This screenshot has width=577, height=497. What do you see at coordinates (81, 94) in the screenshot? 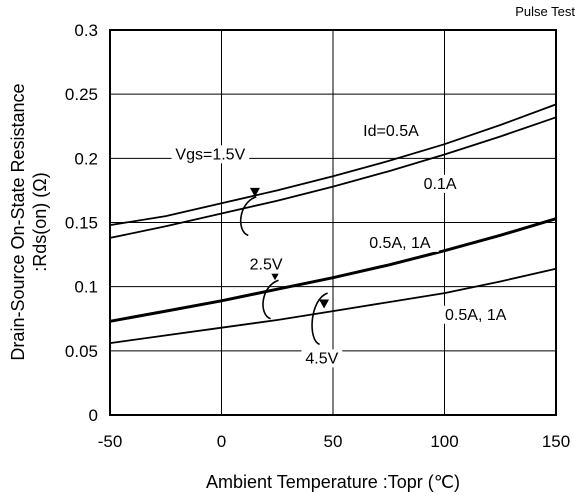
I see `y-tick-label: 0.25` at bounding box center [81, 94].